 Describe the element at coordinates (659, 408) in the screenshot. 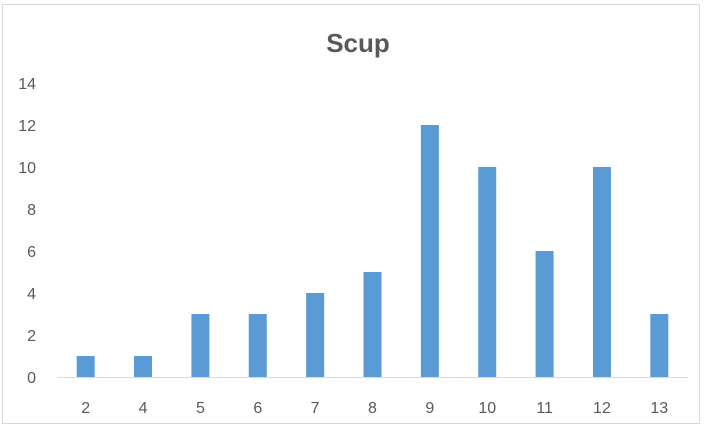

I see `x-tick-label: 13` at that location.